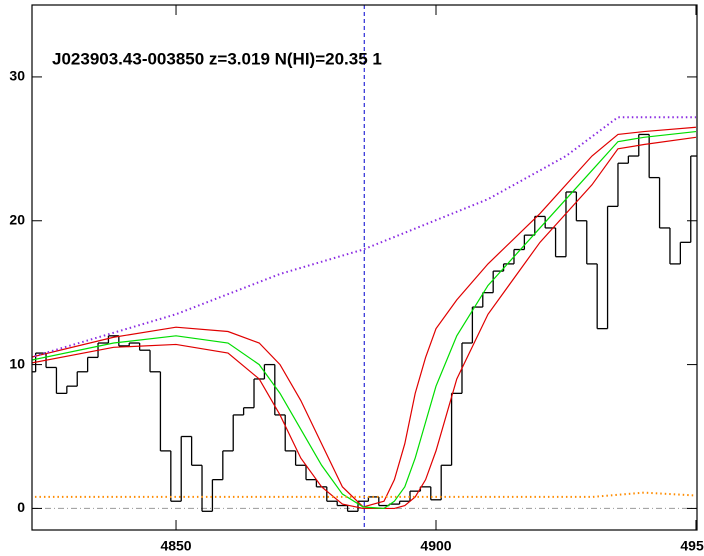  I want to click on x-tick-label: 4900, so click(435, 546).